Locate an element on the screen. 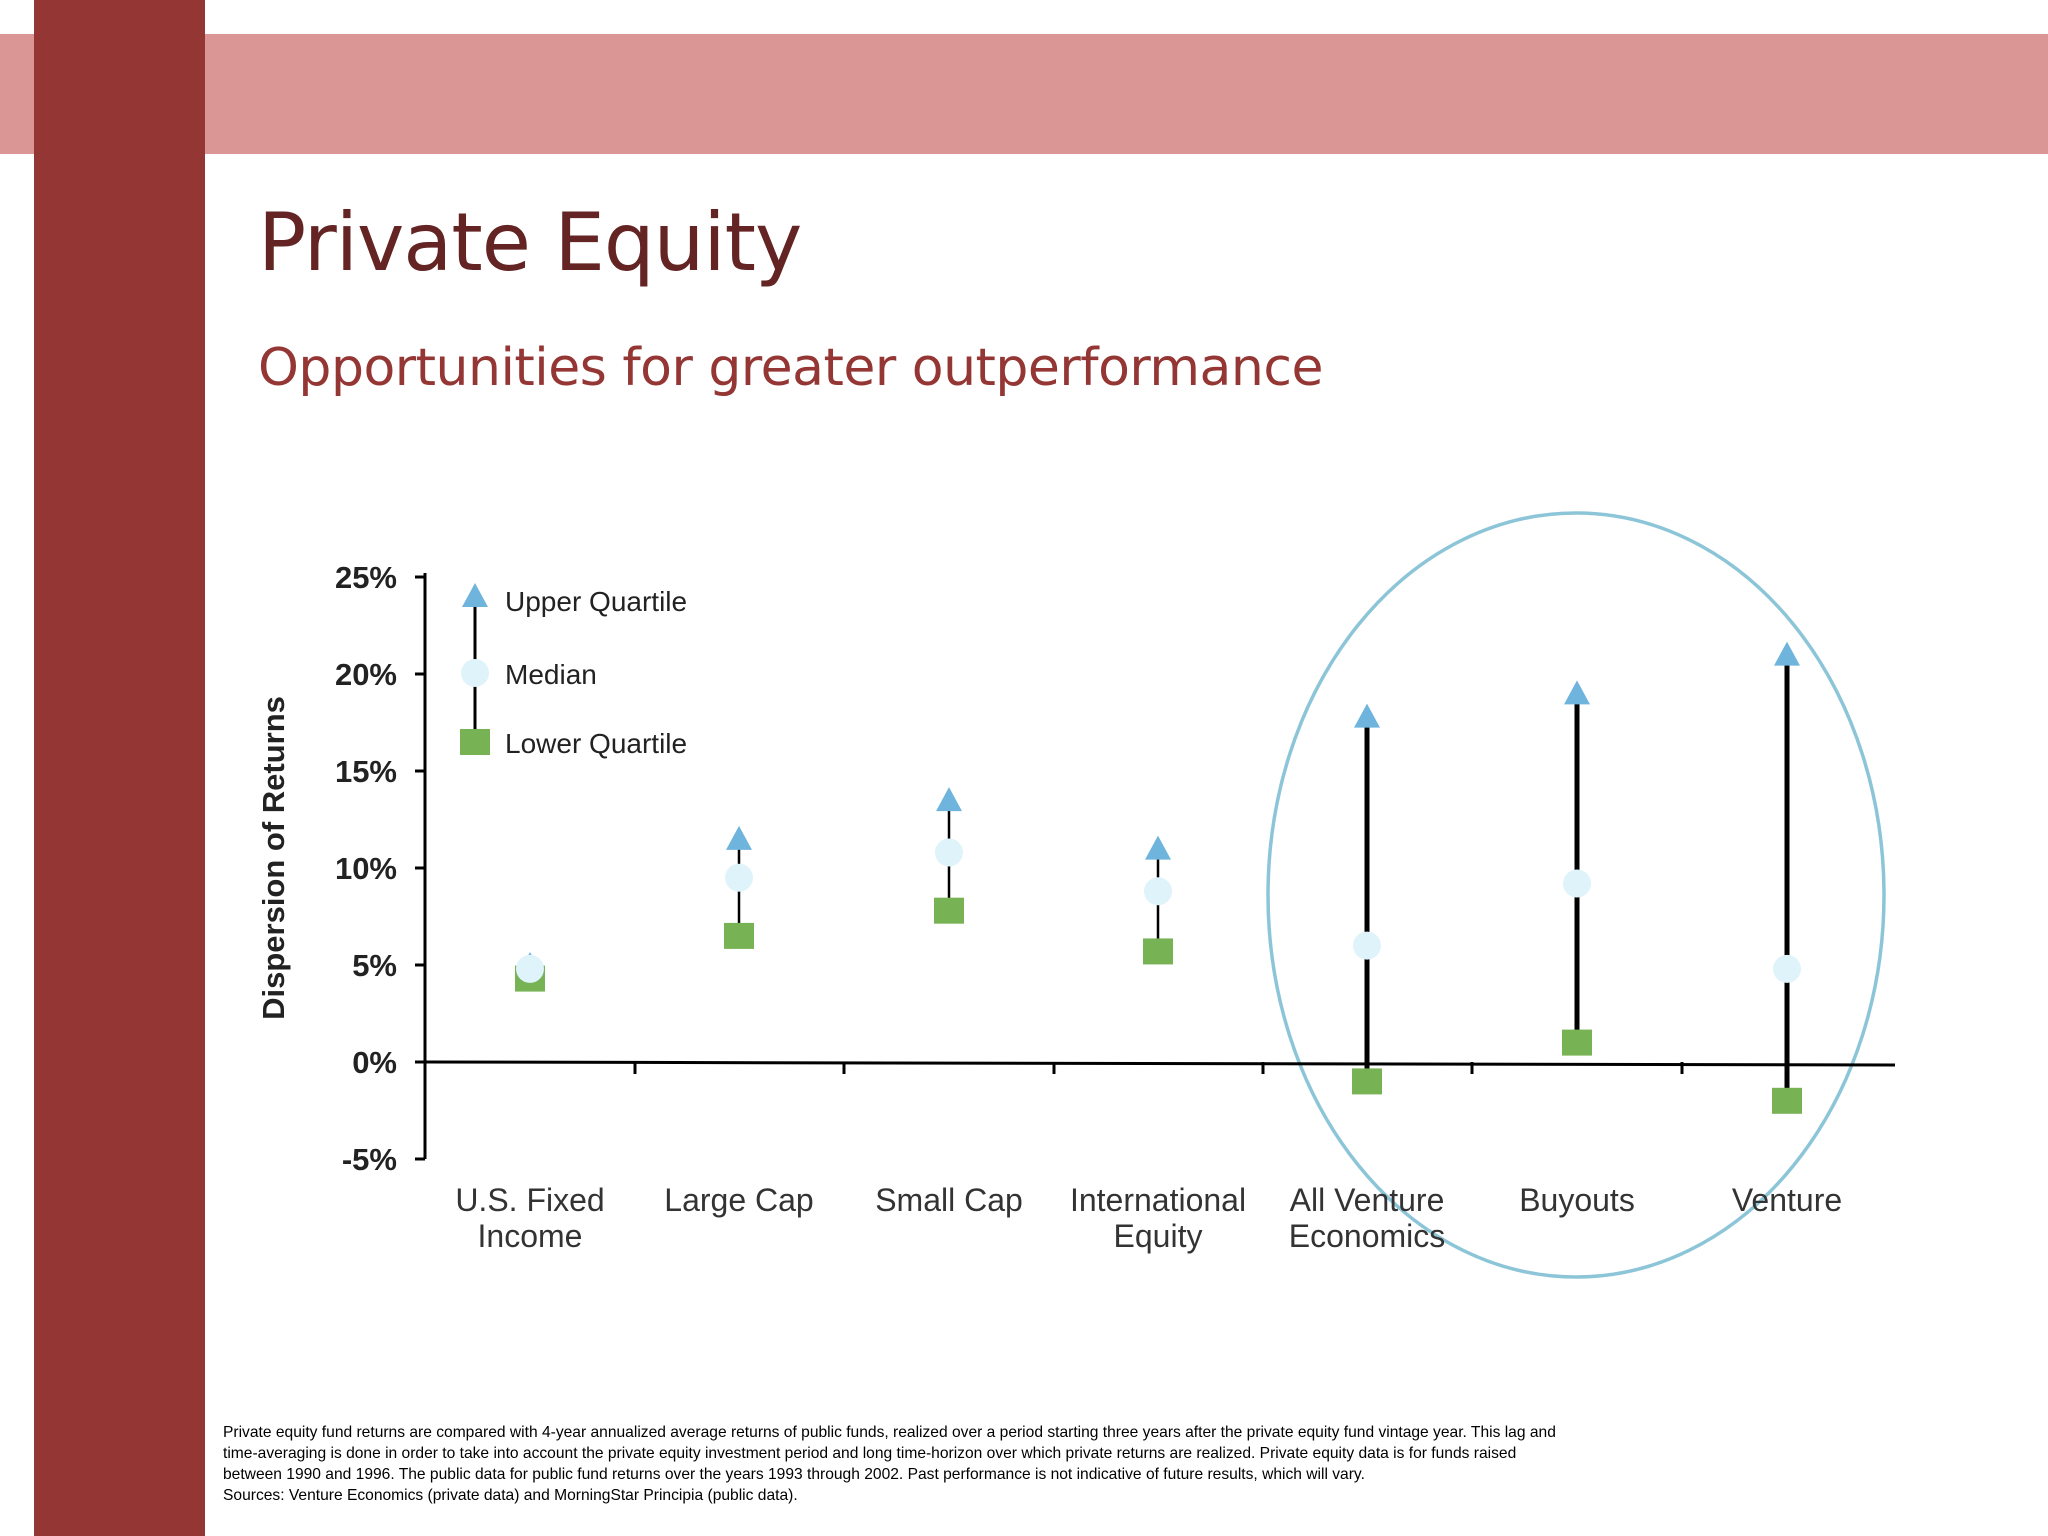 This screenshot has width=2048, height=1536. legend-lower-icon is located at coordinates (475, 742).